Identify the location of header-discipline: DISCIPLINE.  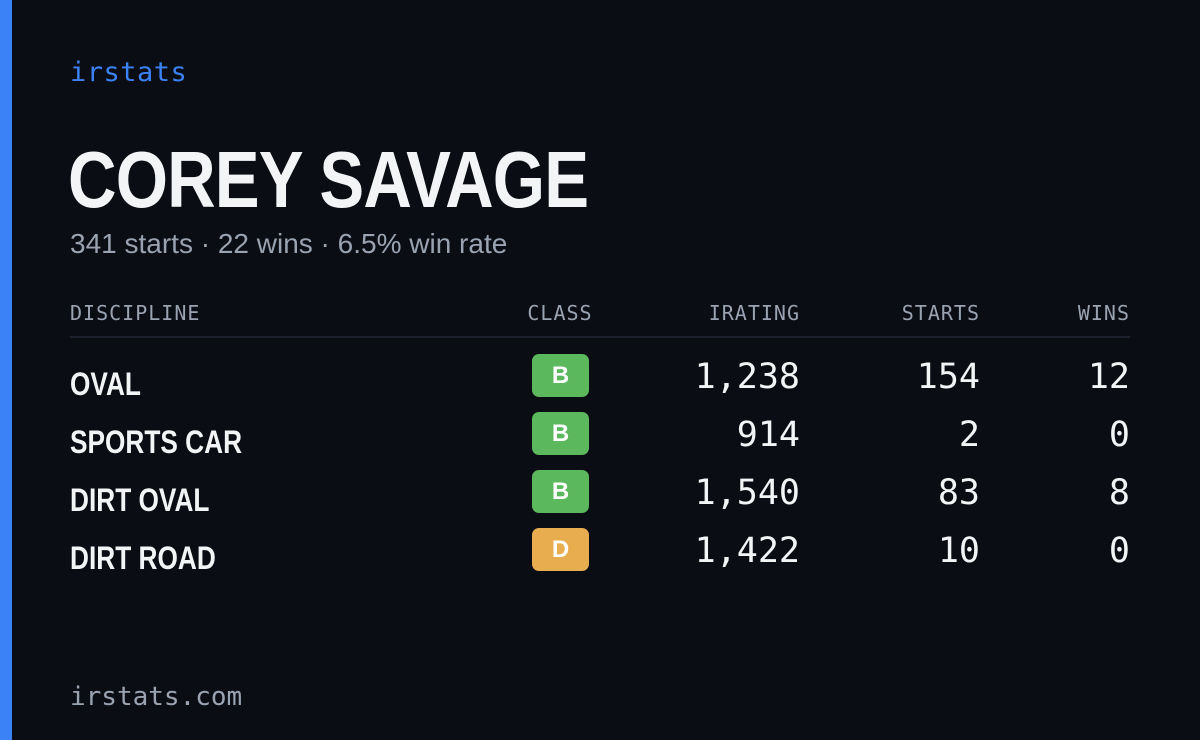
(135, 313).